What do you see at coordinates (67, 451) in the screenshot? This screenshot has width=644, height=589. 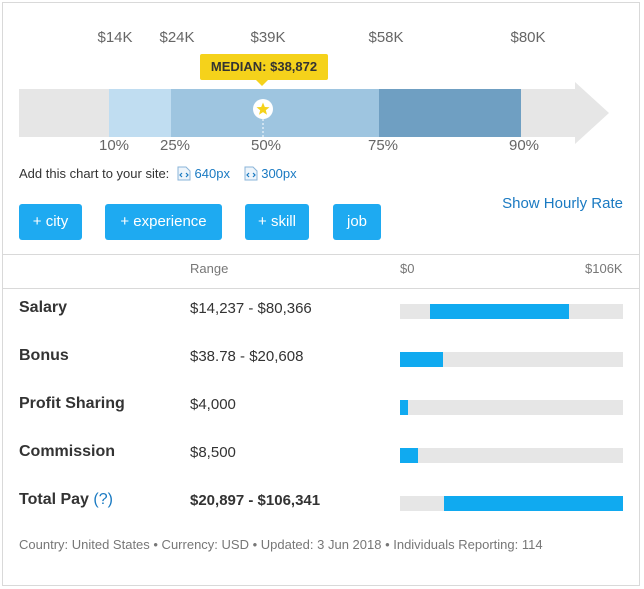 I see `row-name-commission: Commission` at bounding box center [67, 451].